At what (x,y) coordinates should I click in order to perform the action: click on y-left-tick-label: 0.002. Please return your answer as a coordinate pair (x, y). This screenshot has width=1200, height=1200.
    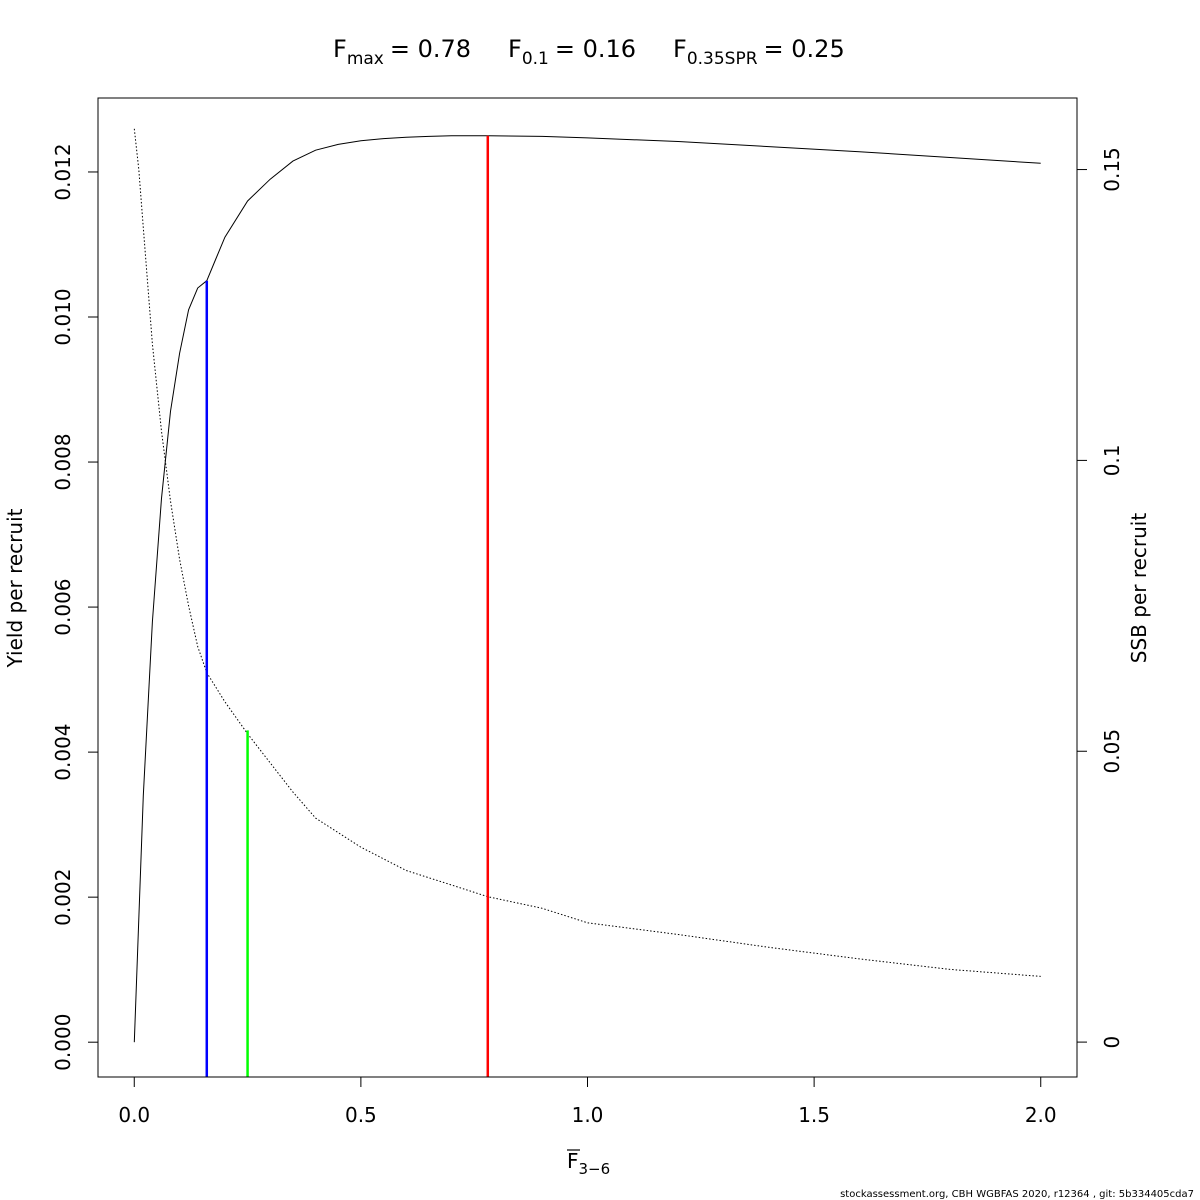
    Looking at the image, I should click on (63, 897).